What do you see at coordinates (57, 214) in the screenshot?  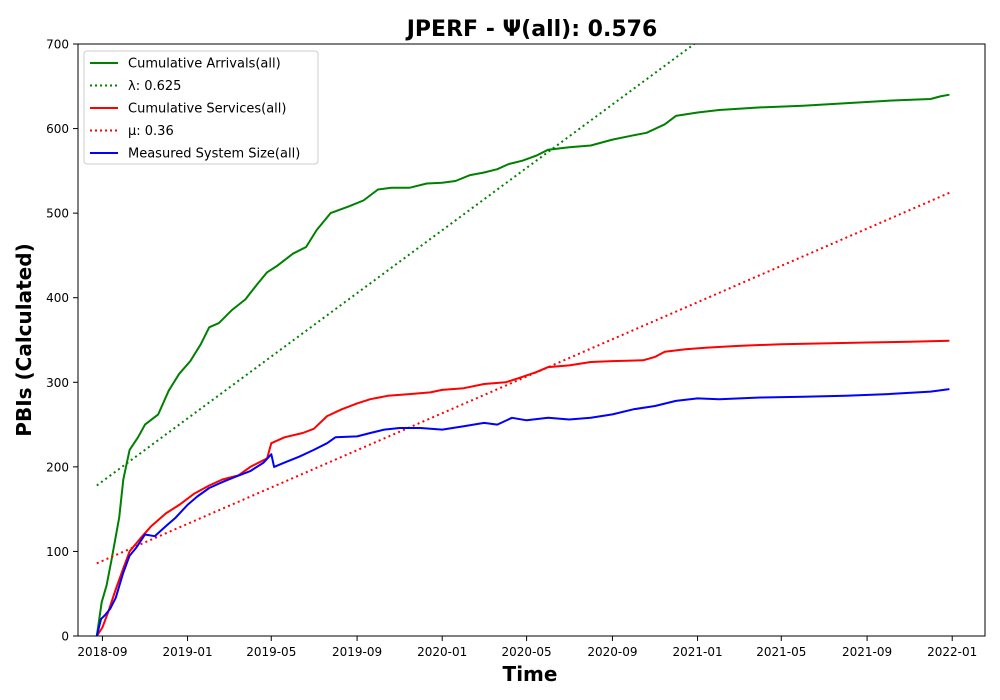 I see `y-tick-label: 500` at bounding box center [57, 214].